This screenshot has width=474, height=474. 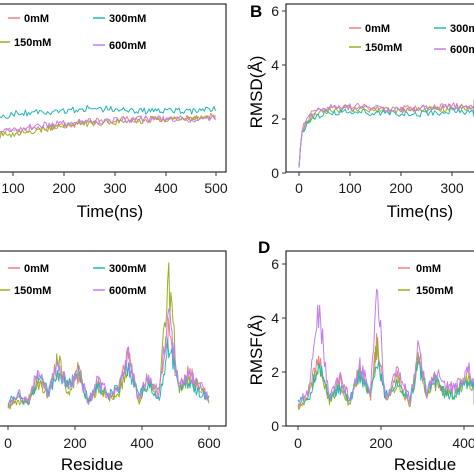 What do you see at coordinates (278, 92) in the screenshot?
I see `panel-b-y-ticks: 0 2 4 6` at bounding box center [278, 92].